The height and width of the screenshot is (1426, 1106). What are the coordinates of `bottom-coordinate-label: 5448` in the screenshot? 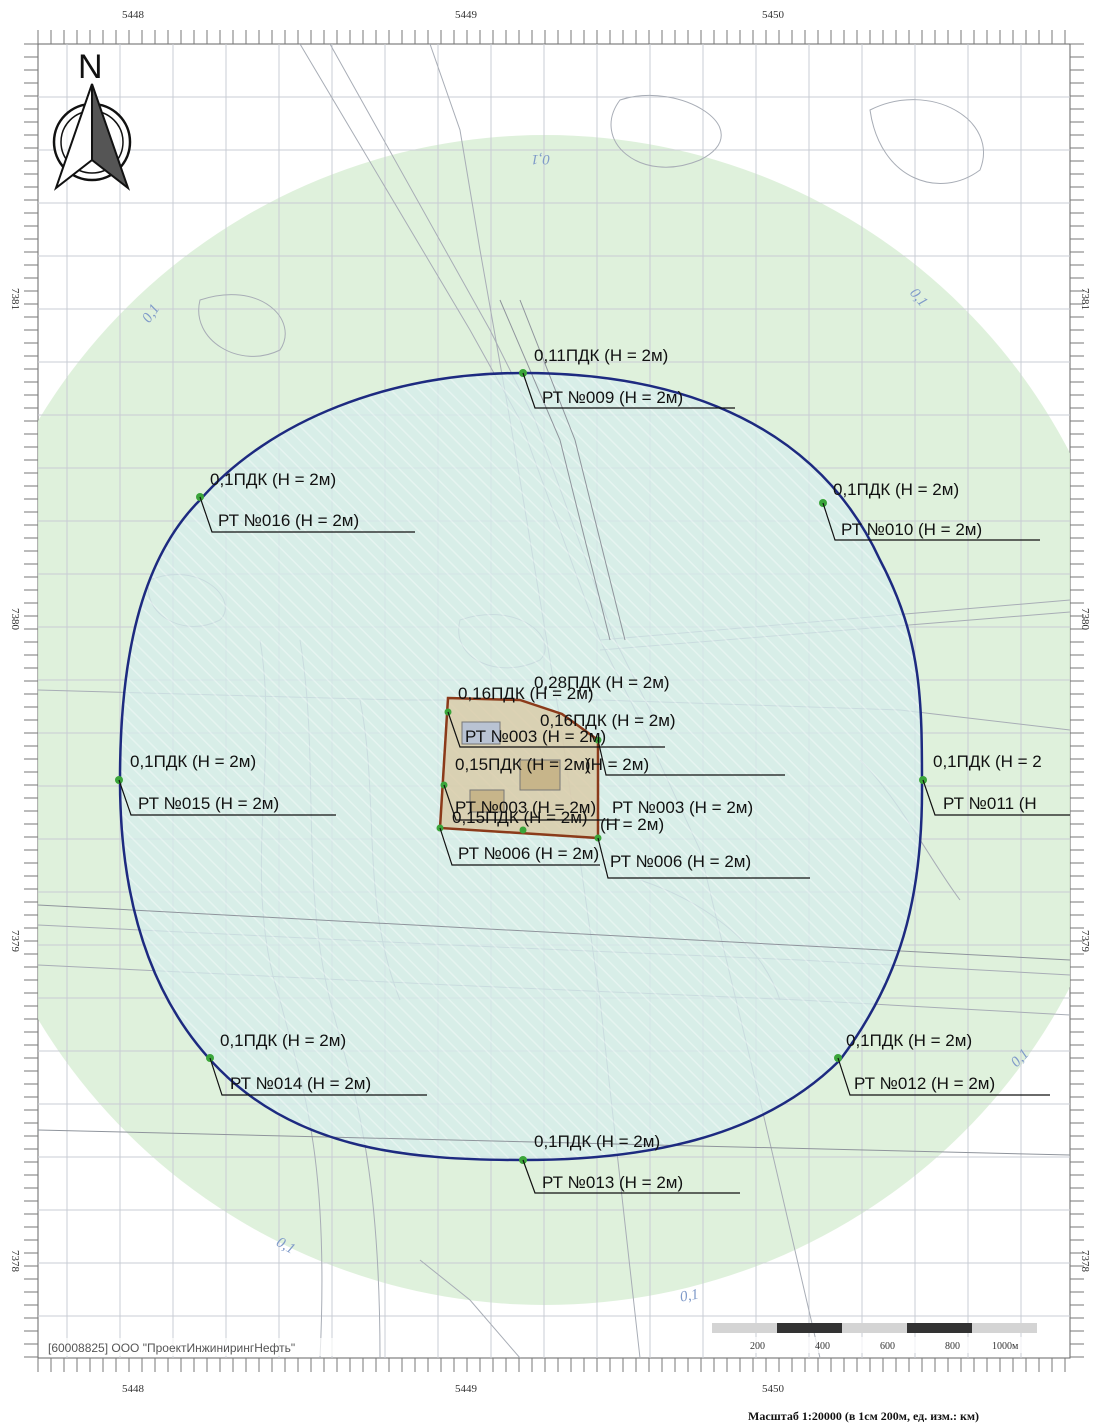 It's located at (133, 1389).